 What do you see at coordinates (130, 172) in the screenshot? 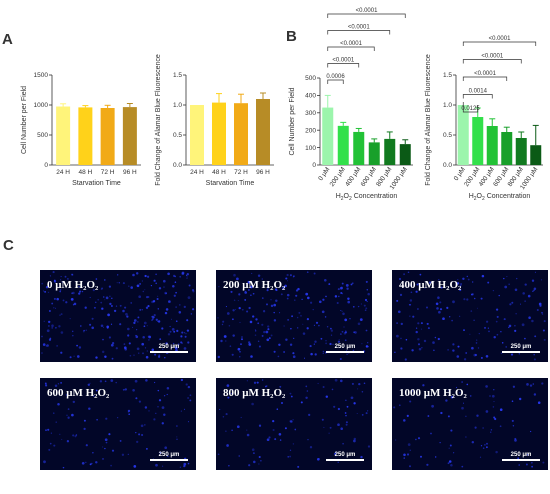
I see `x-tick-label: 96 H` at bounding box center [130, 172].